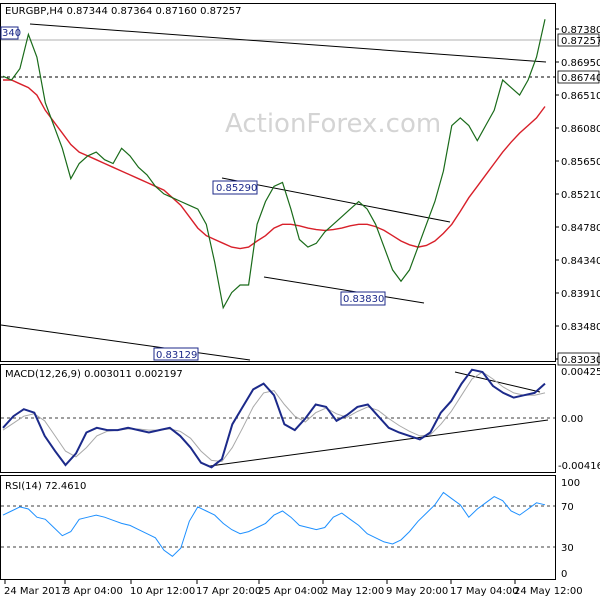 The width and height of the screenshot is (600, 603). What do you see at coordinates (570, 483) in the screenshot?
I see `rsi-axis-tick: 100` at bounding box center [570, 483].